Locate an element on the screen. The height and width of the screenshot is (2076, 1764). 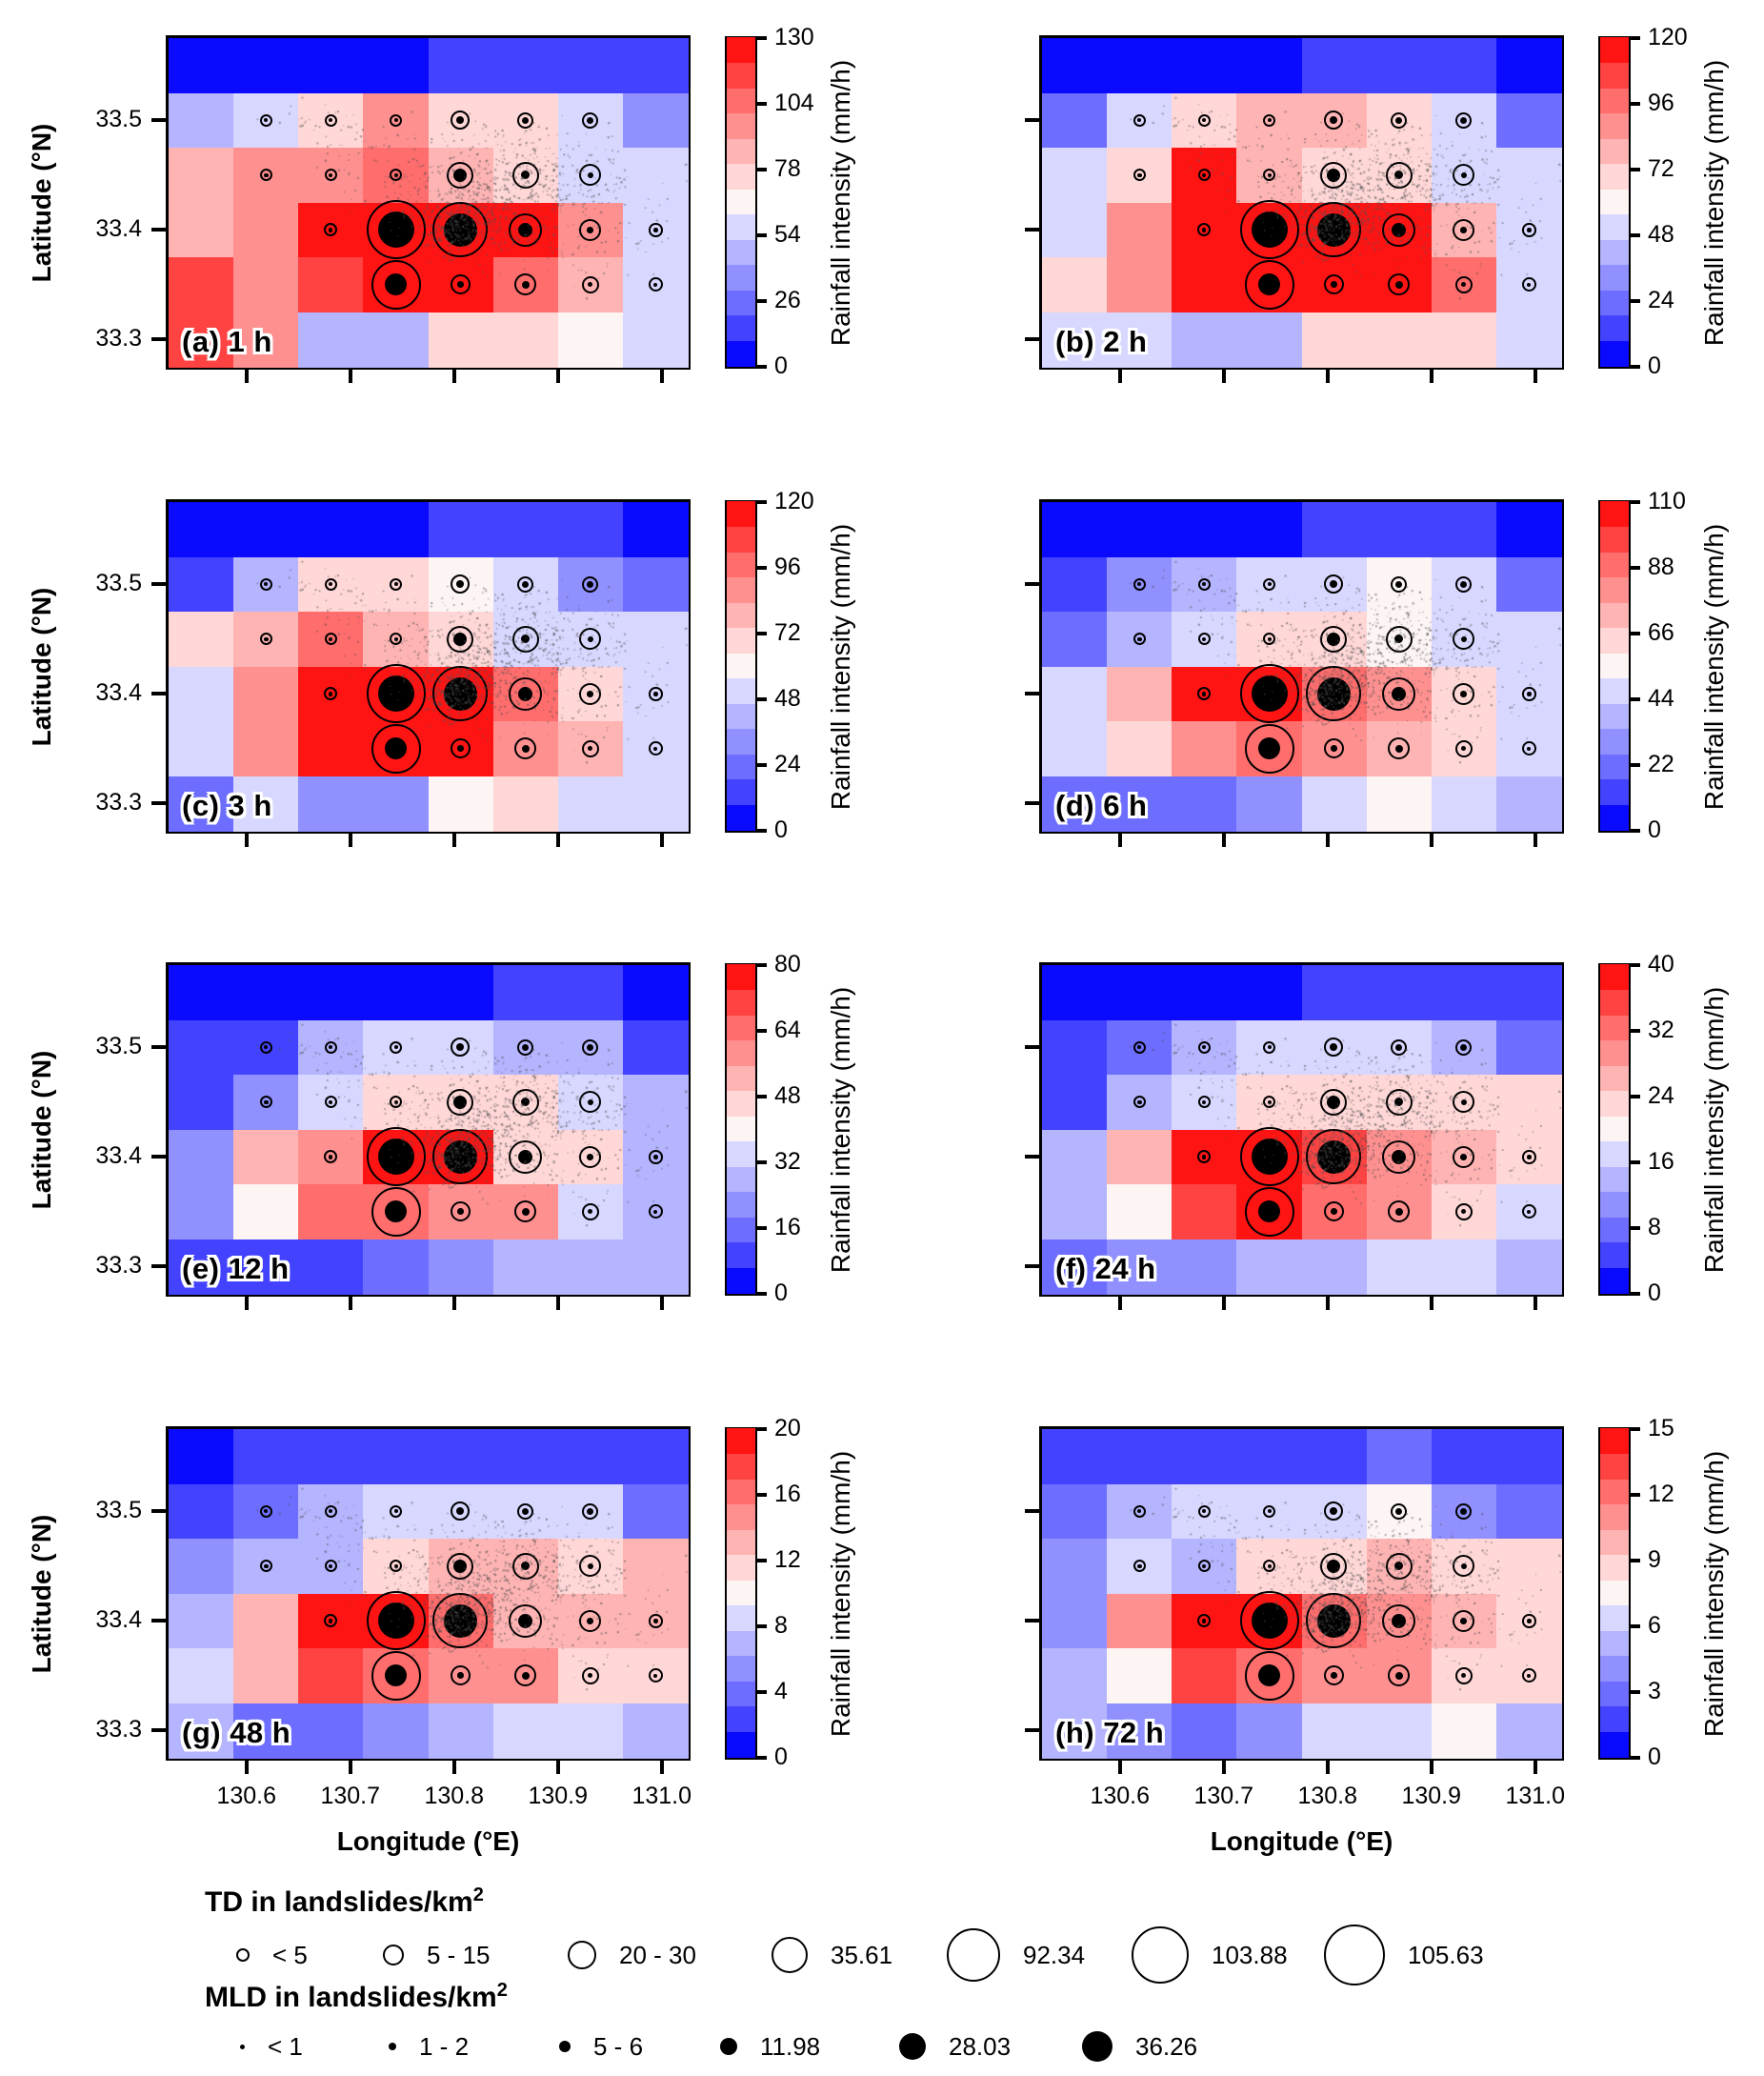
colorbar-tick-label: 104 is located at coordinates (794, 103).